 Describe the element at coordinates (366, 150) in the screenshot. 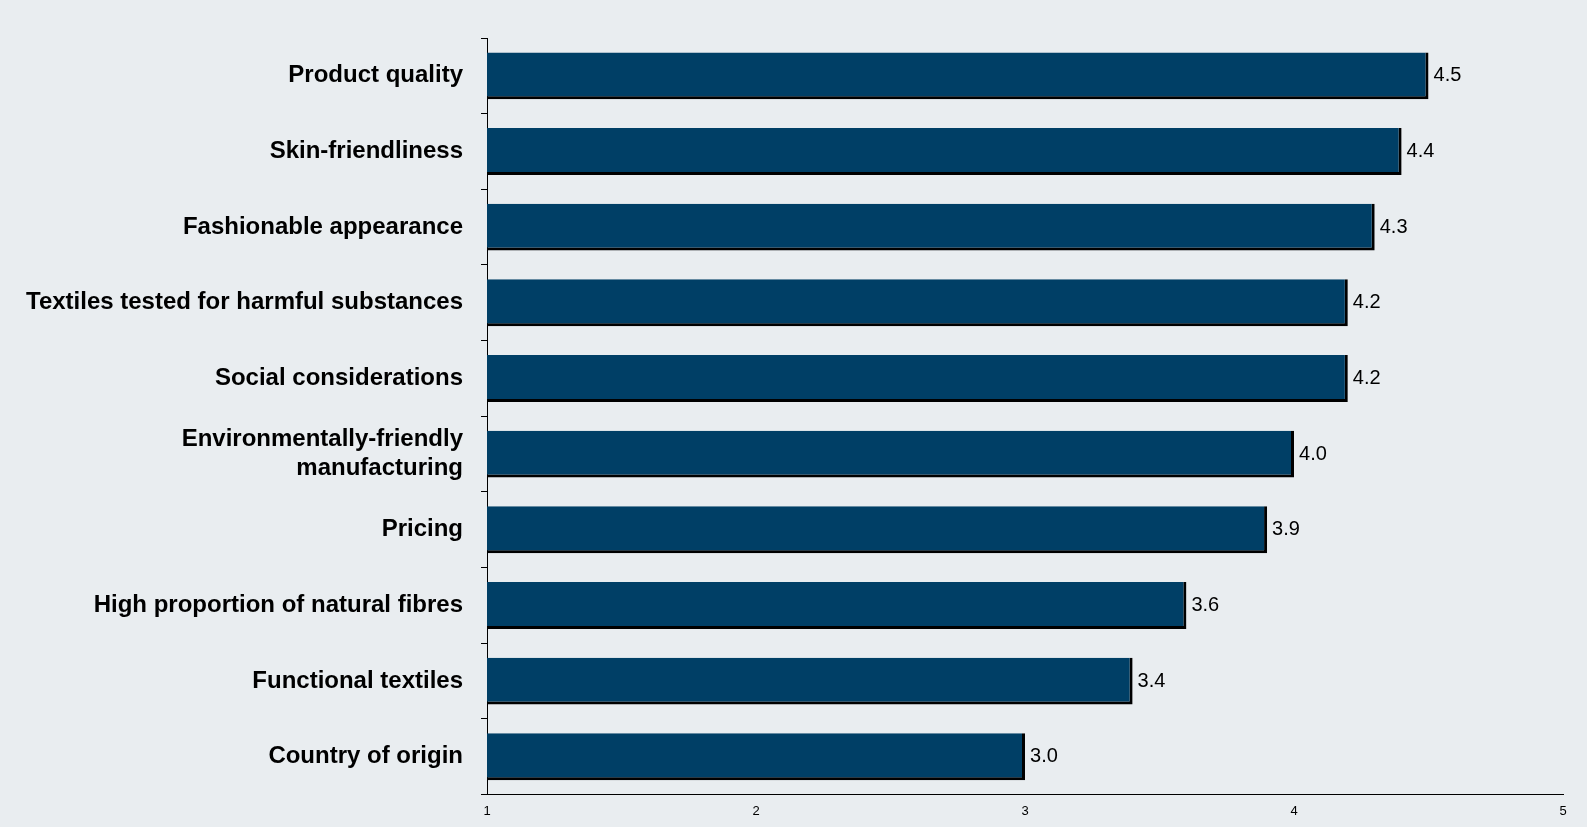

I see `y-tick-label: Skin-friendliness` at that location.